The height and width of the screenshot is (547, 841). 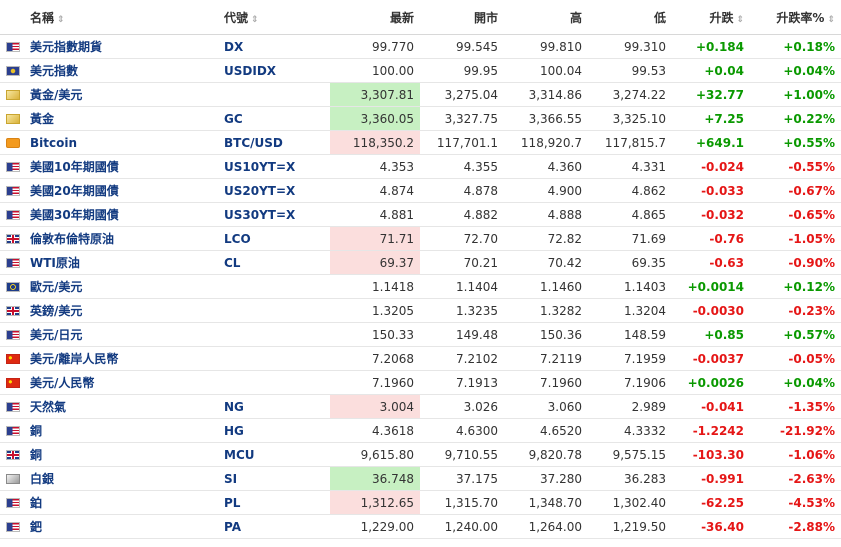 I want to click on symbol-link: DX, so click(x=234, y=46).